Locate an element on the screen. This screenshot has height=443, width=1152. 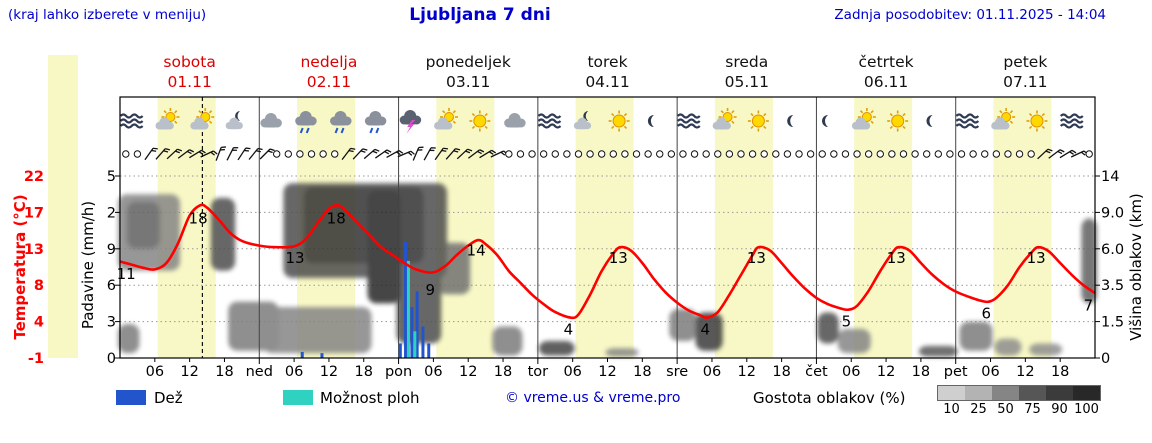
moon-icon is located at coordinates (929, 121).